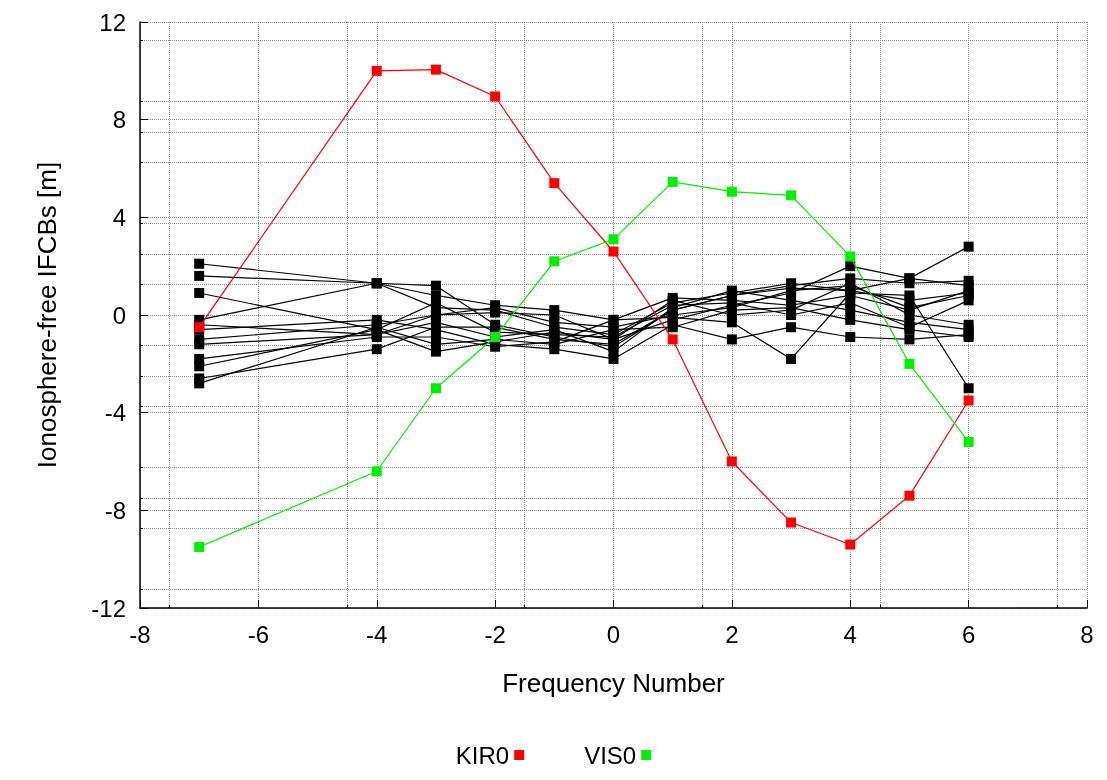  Describe the element at coordinates (495, 634) in the screenshot. I see `x-tick-label: -2` at that location.